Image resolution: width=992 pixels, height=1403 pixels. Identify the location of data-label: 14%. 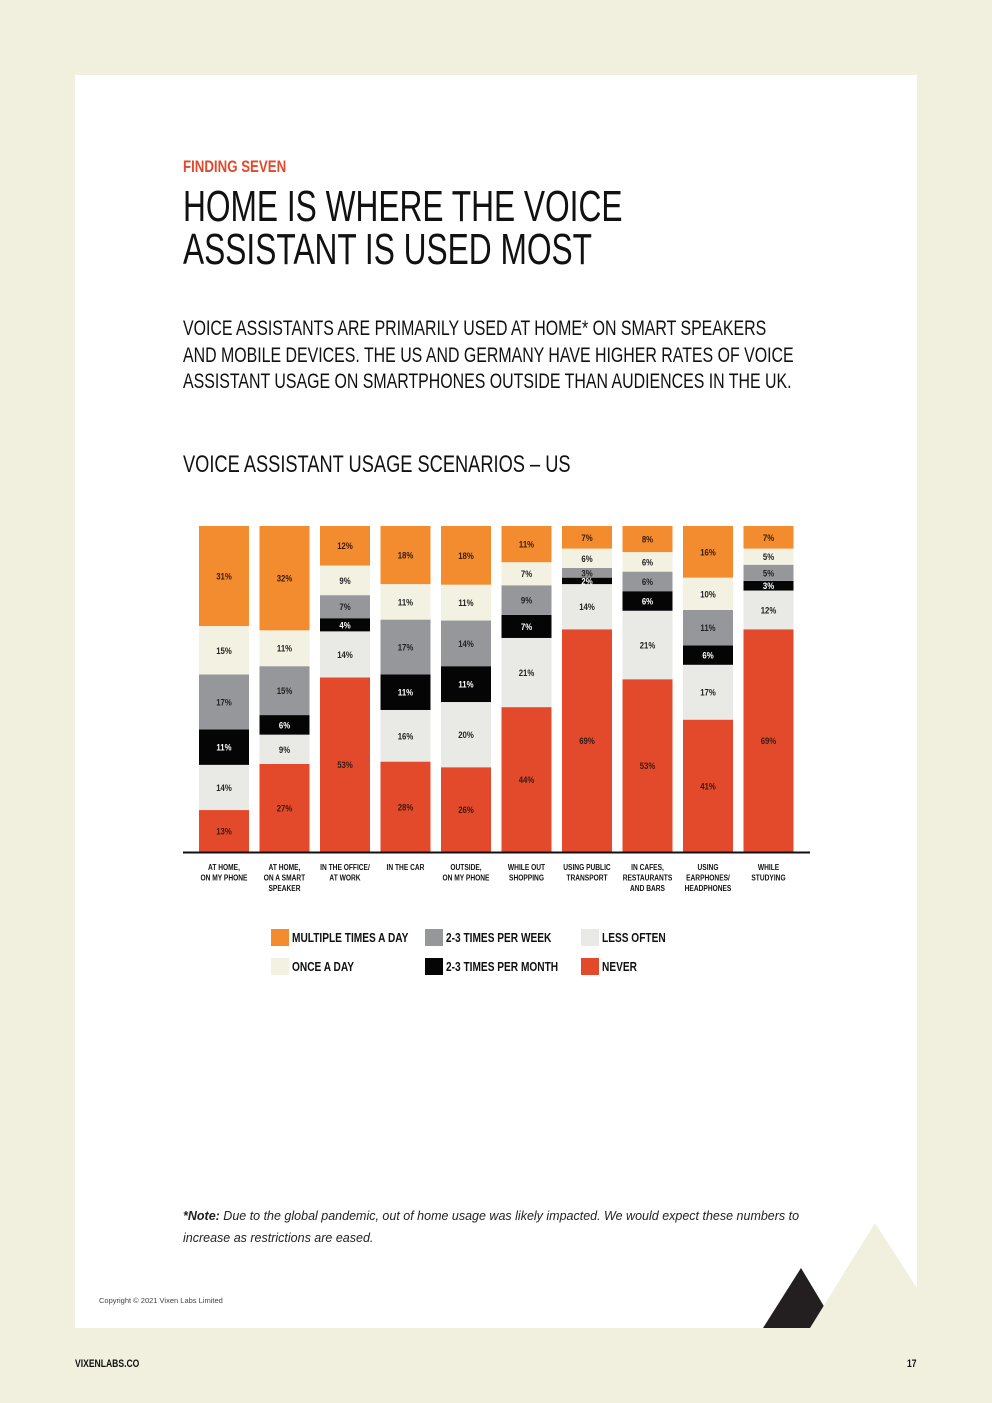
(345, 654).